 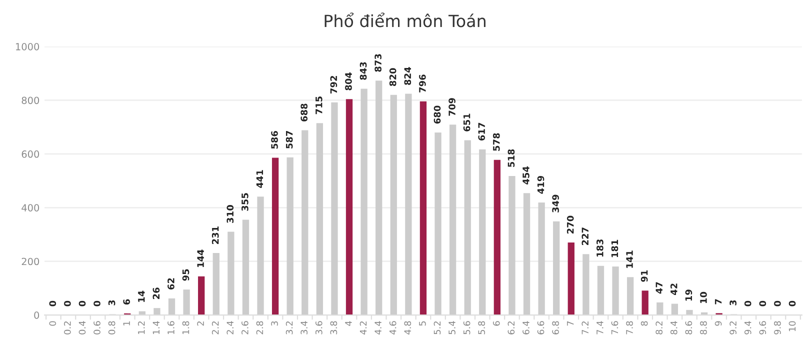 I want to click on x-tick-label: 8.6, so click(x=688, y=327).